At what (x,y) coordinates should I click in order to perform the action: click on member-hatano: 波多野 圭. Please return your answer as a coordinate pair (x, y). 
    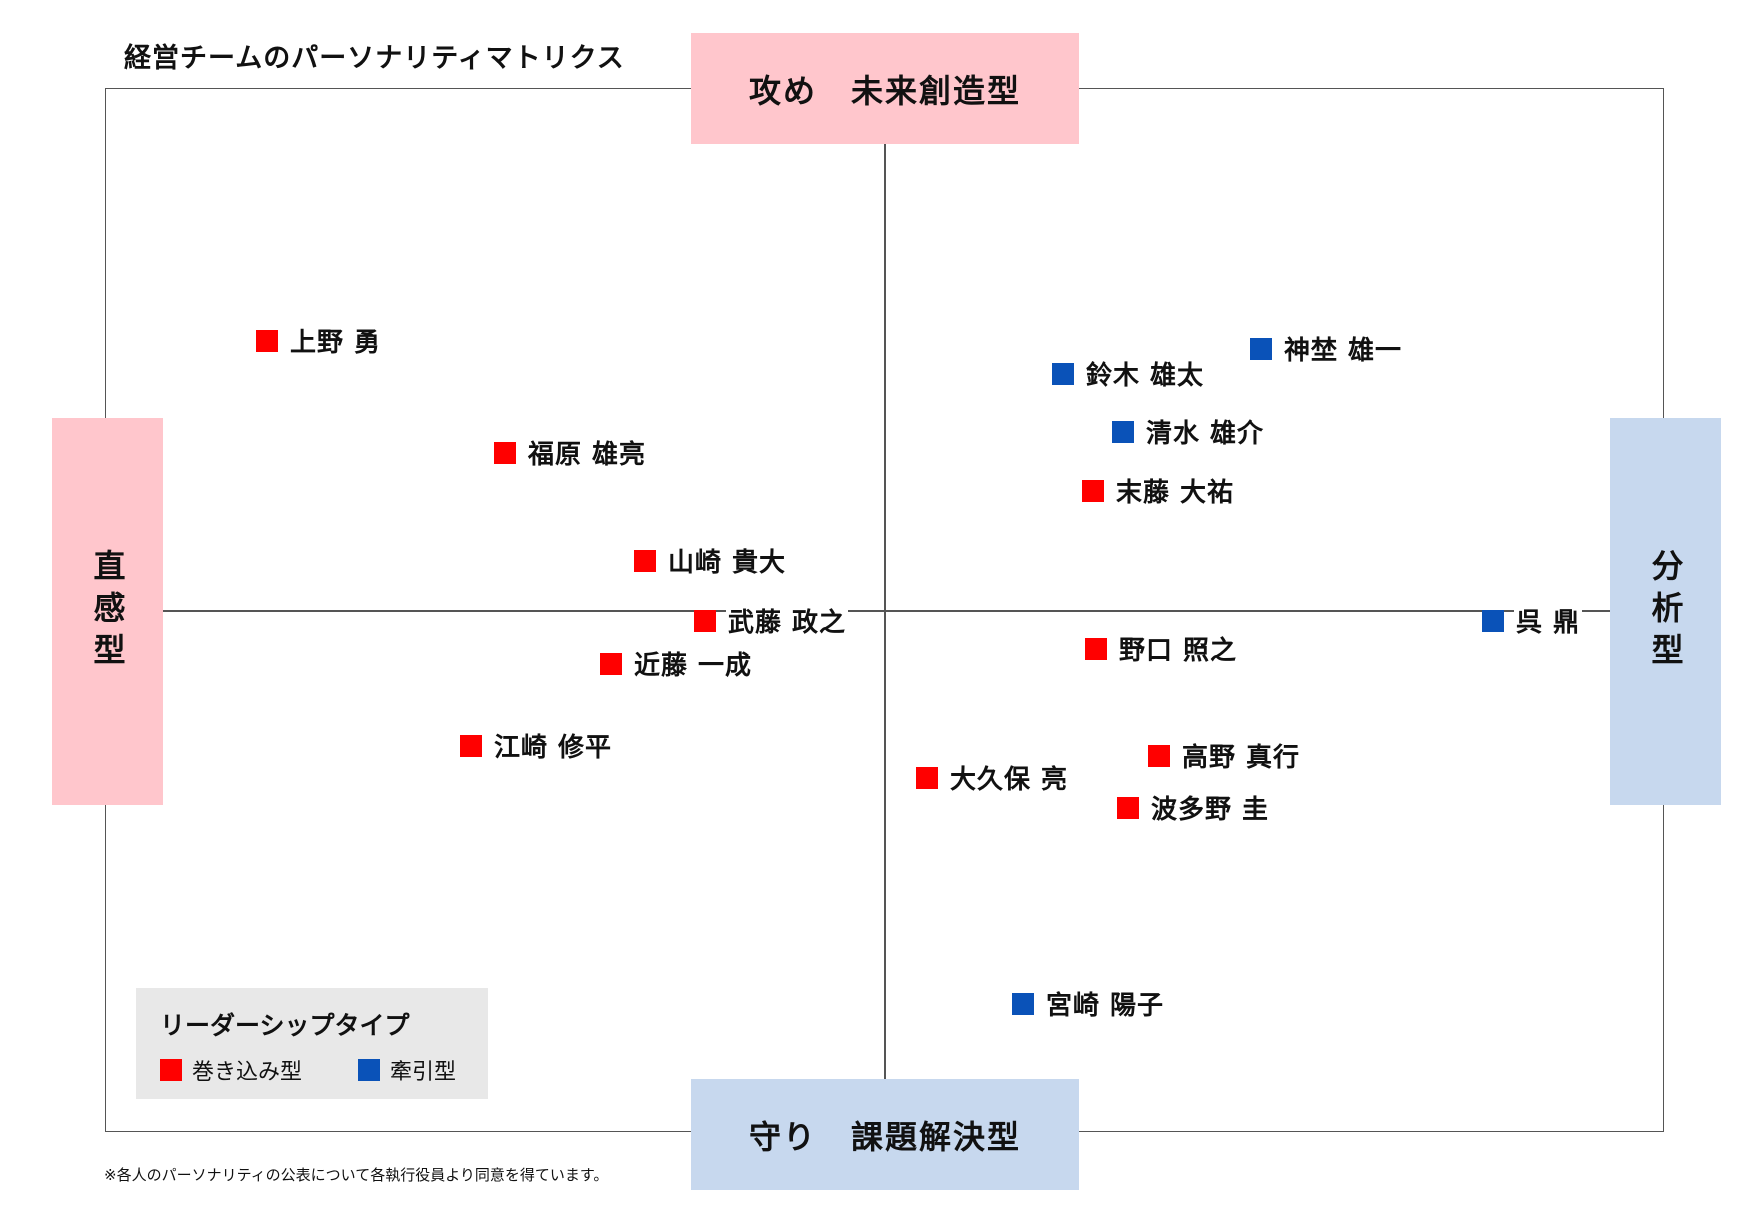
    Looking at the image, I should click on (1194, 807).